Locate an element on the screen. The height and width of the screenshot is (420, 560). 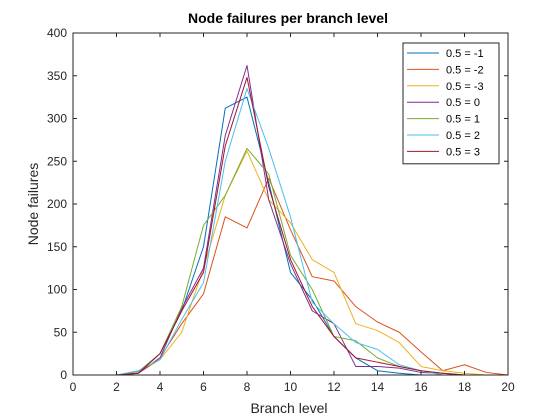
x-tick-label: 2 is located at coordinates (116, 387).